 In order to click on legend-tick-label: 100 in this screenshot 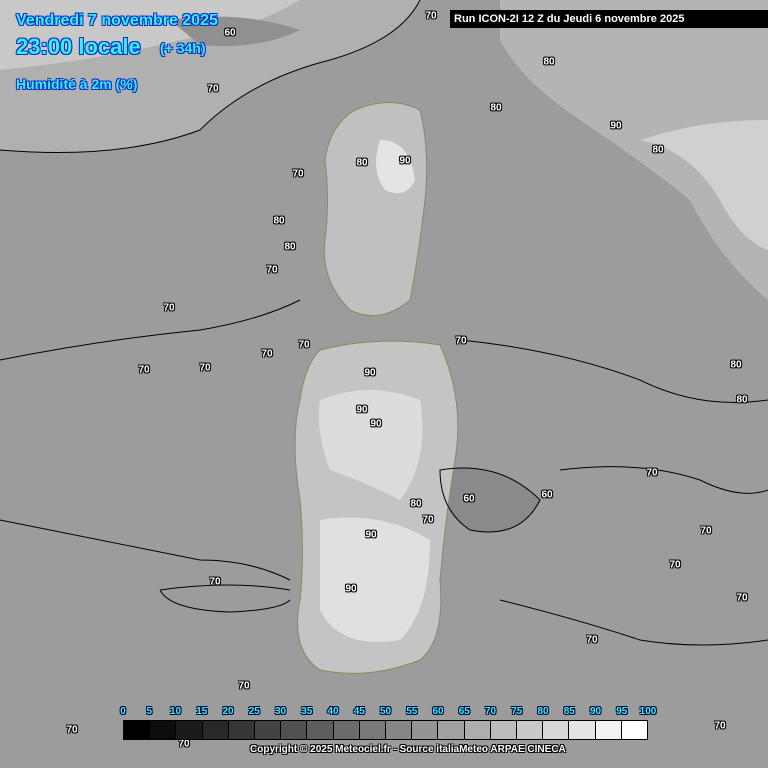, I will do `click(648, 711)`.